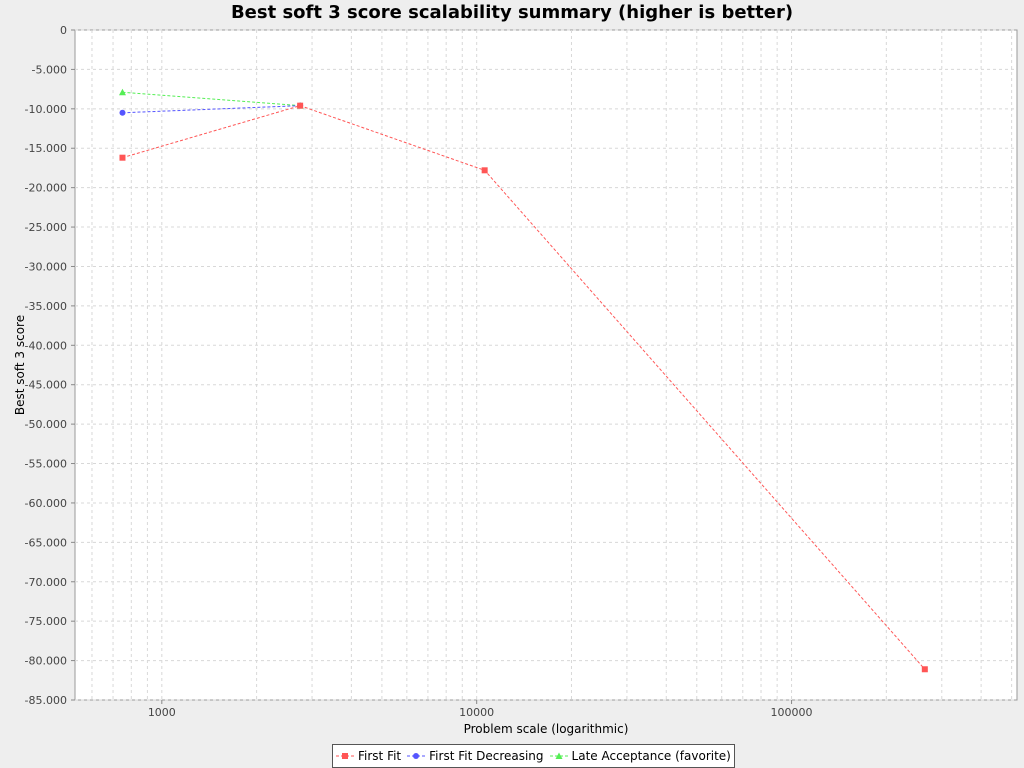 The image size is (1024, 768). Describe the element at coordinates (380, 756) in the screenshot. I see `legend-label: First Fit` at that location.